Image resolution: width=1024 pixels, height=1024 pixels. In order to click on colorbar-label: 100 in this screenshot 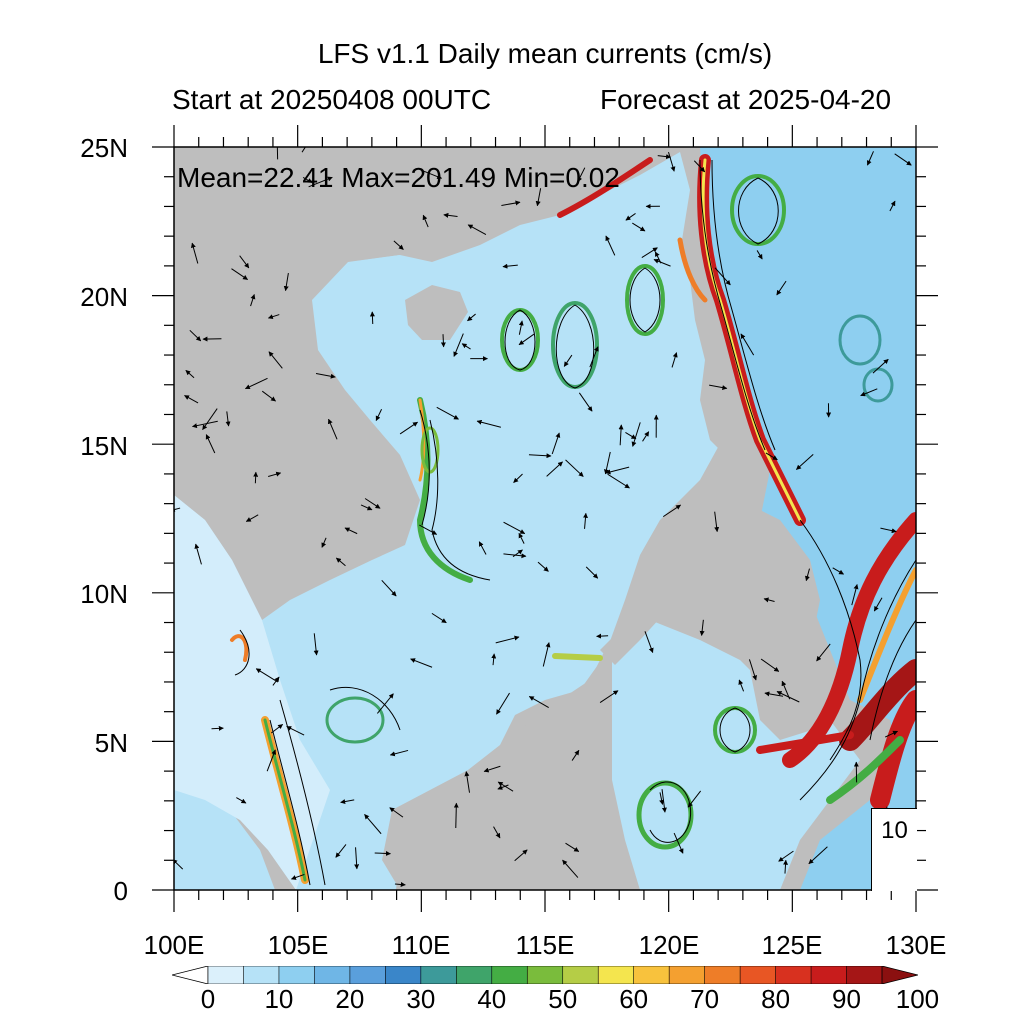, I will do `click(917, 999)`.